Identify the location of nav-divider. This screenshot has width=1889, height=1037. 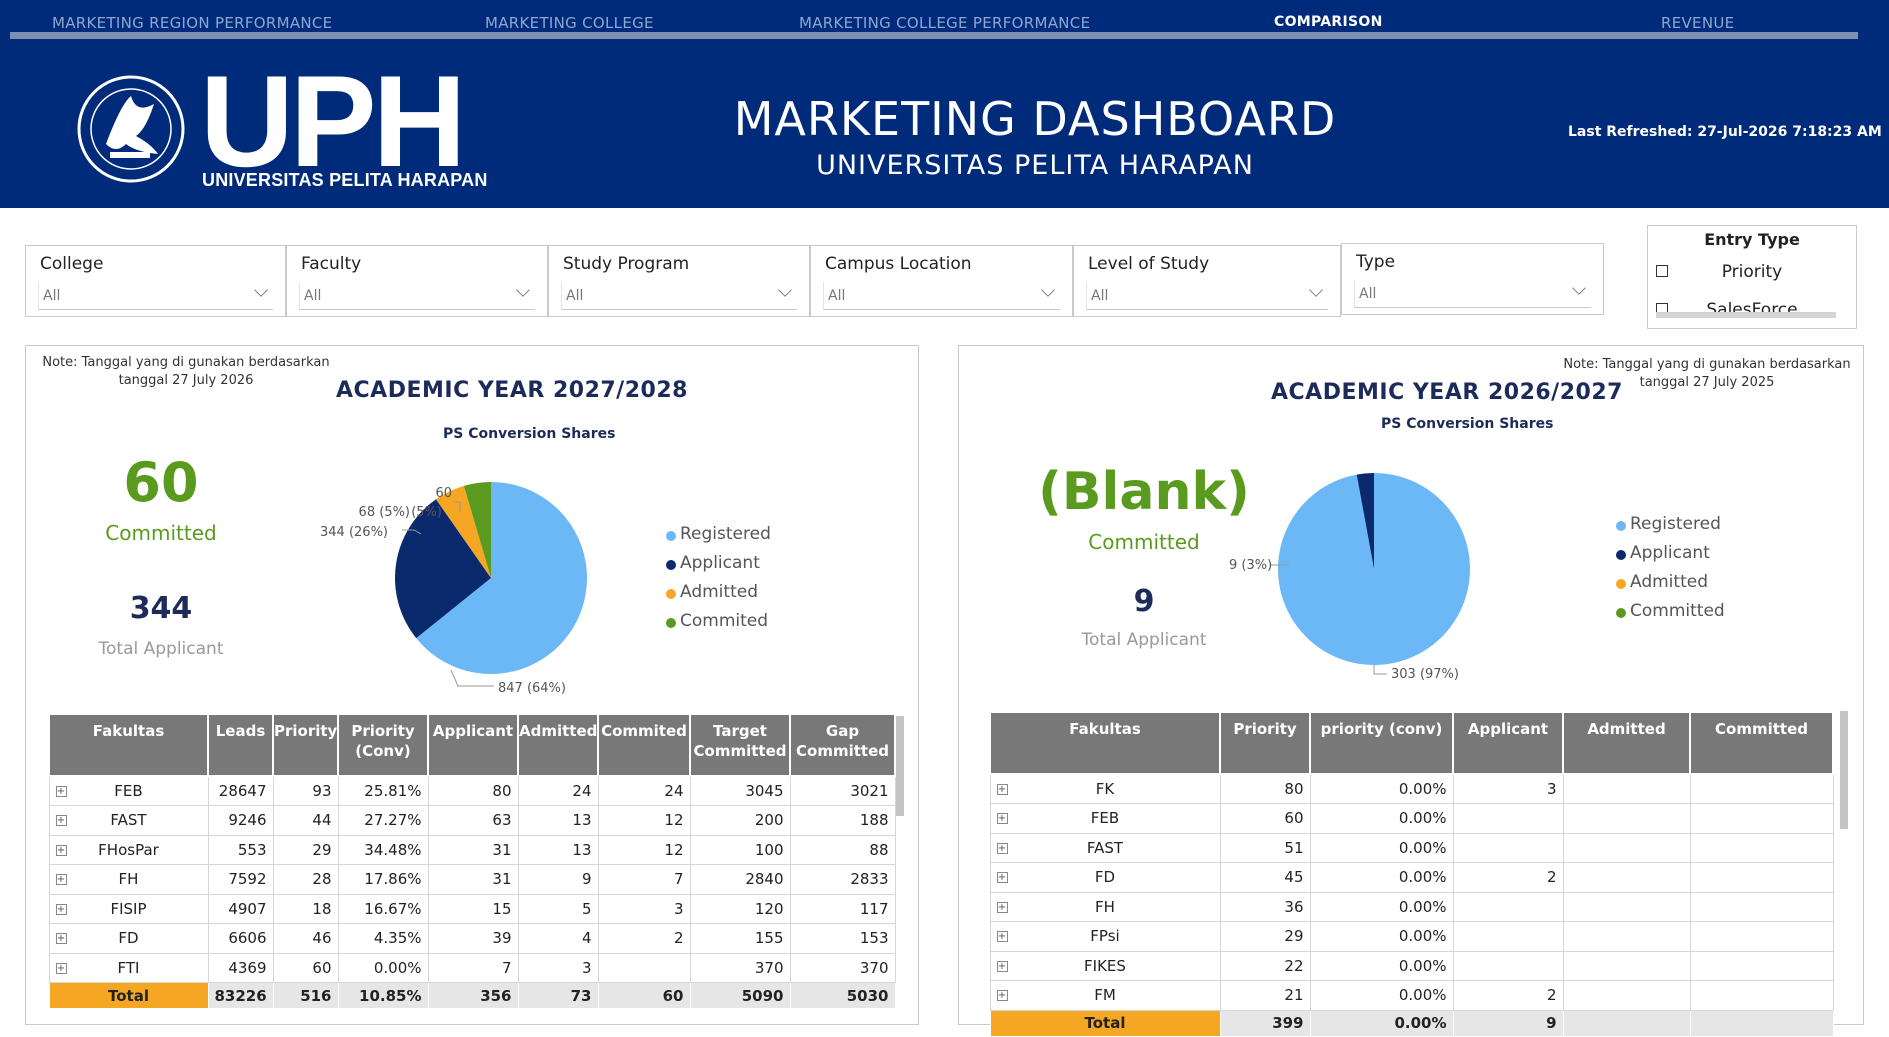
(934, 35).